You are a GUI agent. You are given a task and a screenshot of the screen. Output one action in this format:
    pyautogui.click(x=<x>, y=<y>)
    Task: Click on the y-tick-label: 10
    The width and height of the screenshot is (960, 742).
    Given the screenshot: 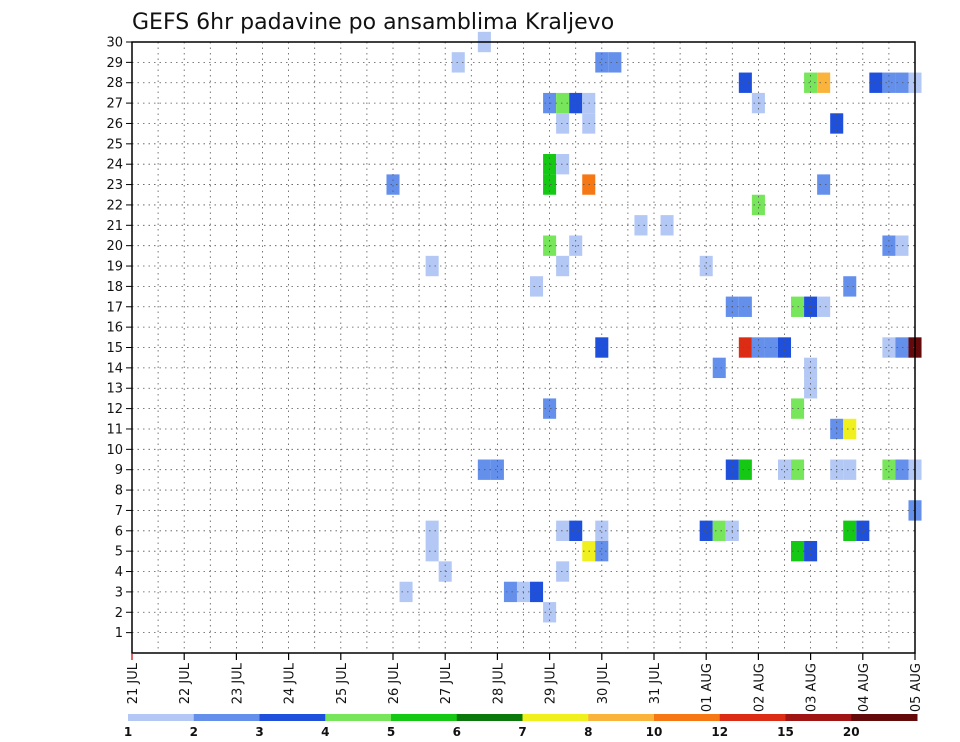 What is the action you would take?
    pyautogui.click(x=114, y=450)
    